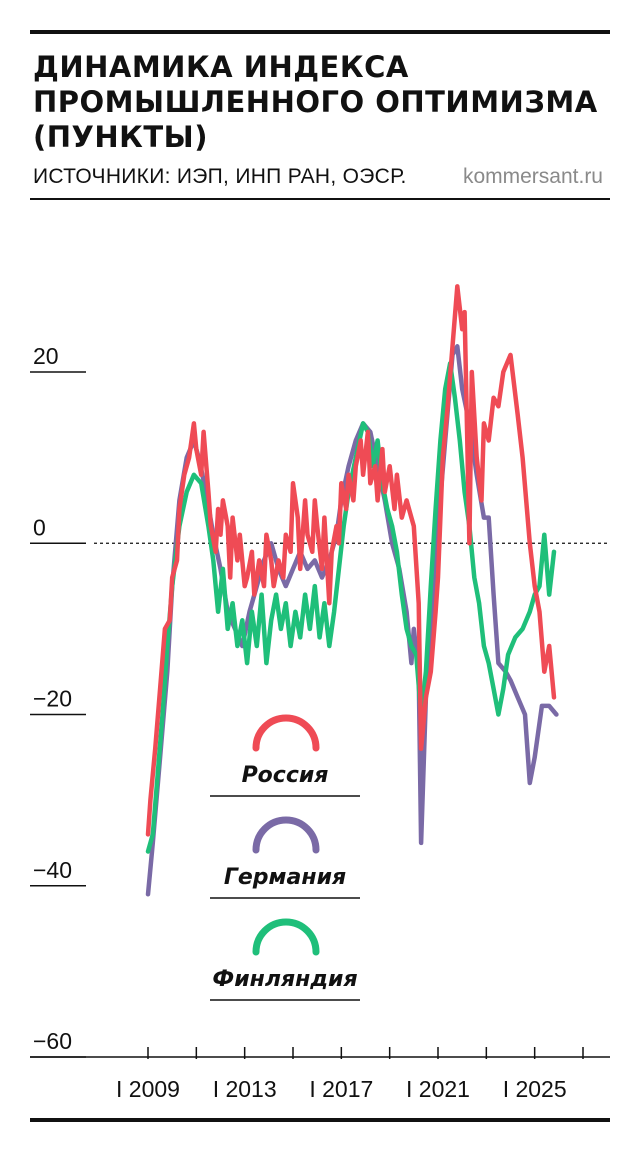 The image size is (640, 1152). Describe the element at coordinates (52, 699) in the screenshot. I see `y-tick-label: −20` at that location.